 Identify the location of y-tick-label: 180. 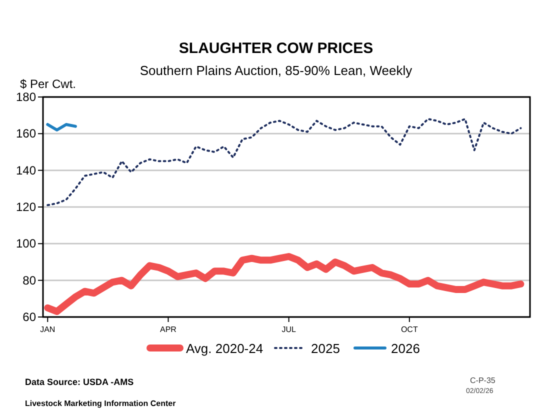
(26, 97).